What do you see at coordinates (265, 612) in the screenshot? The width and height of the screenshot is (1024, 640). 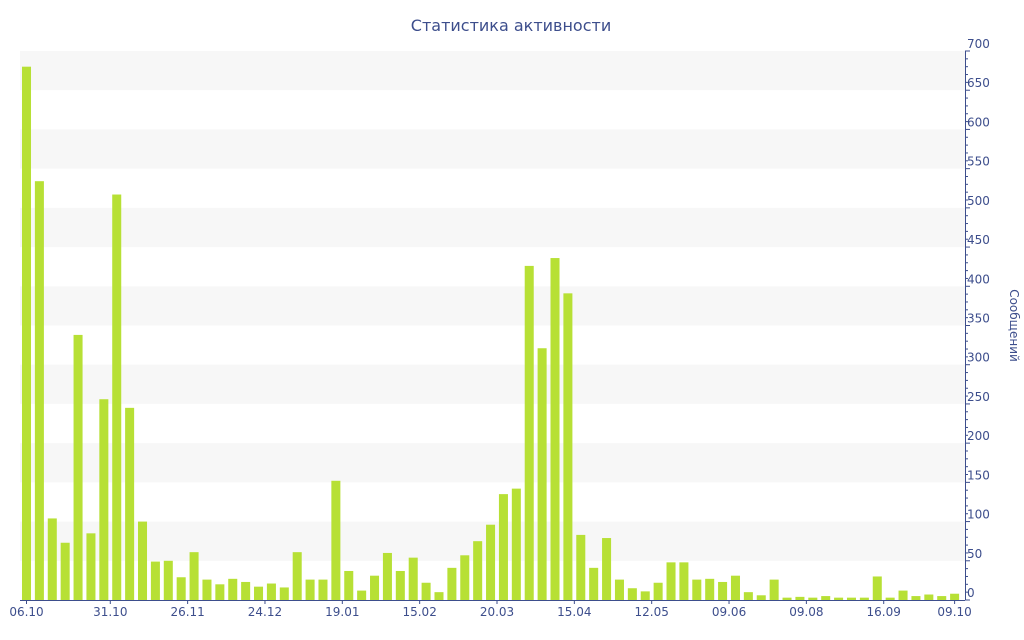 I see `x-tick-label: 24.12` at bounding box center [265, 612].